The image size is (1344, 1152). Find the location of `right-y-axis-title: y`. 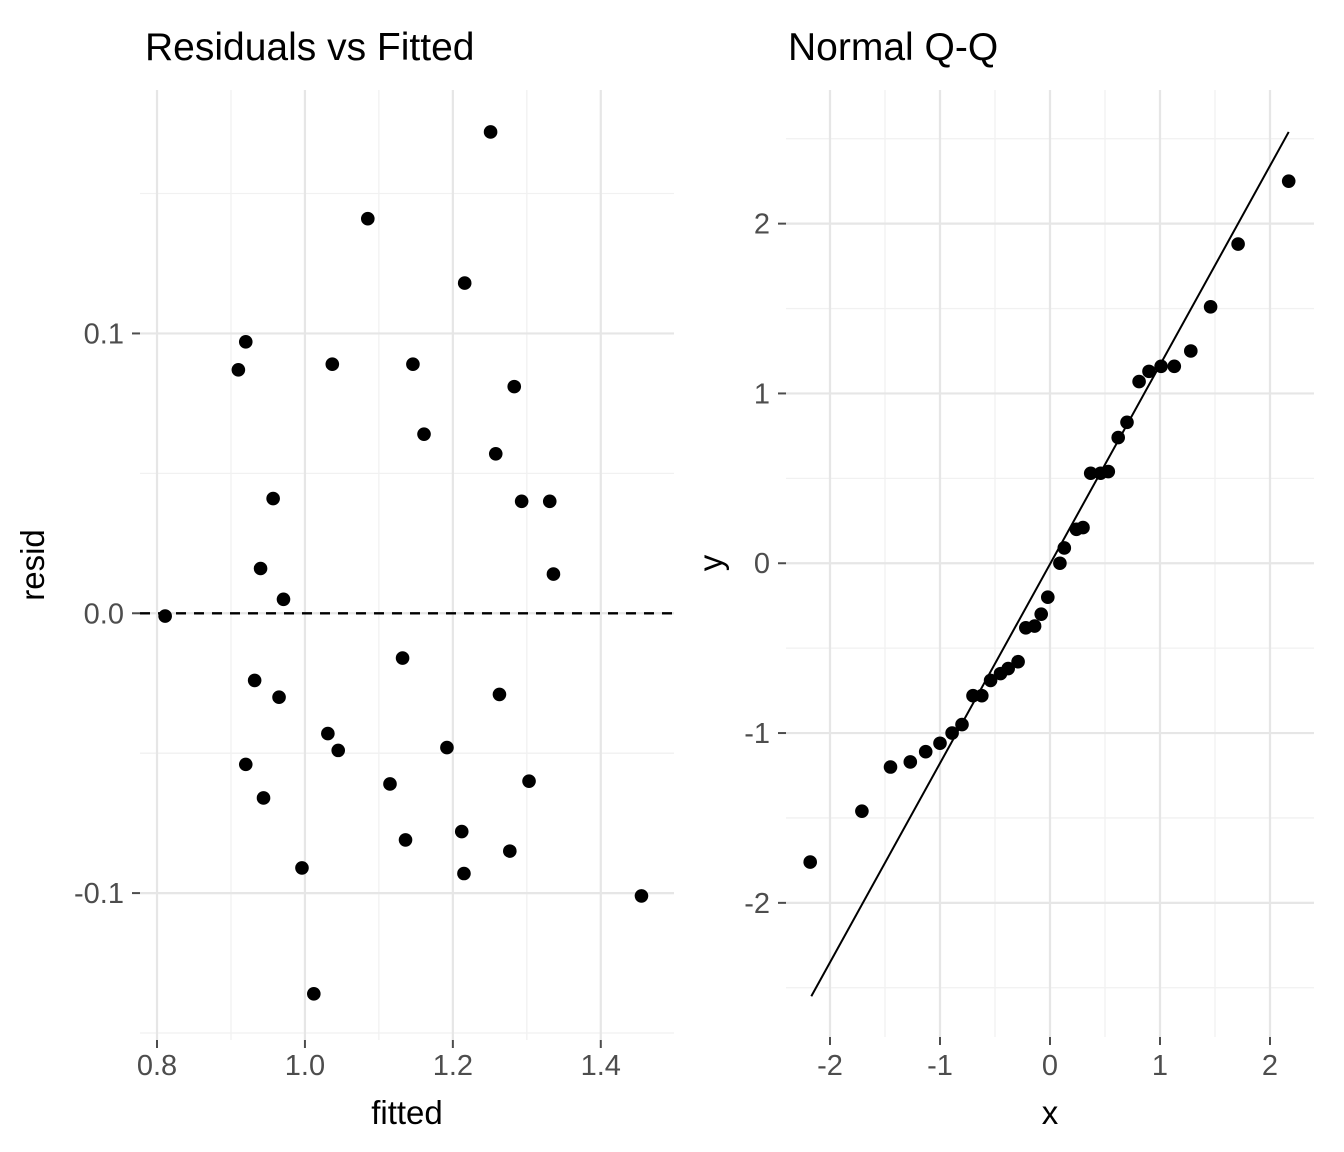

right-y-axis-title: y is located at coordinates (710, 562).